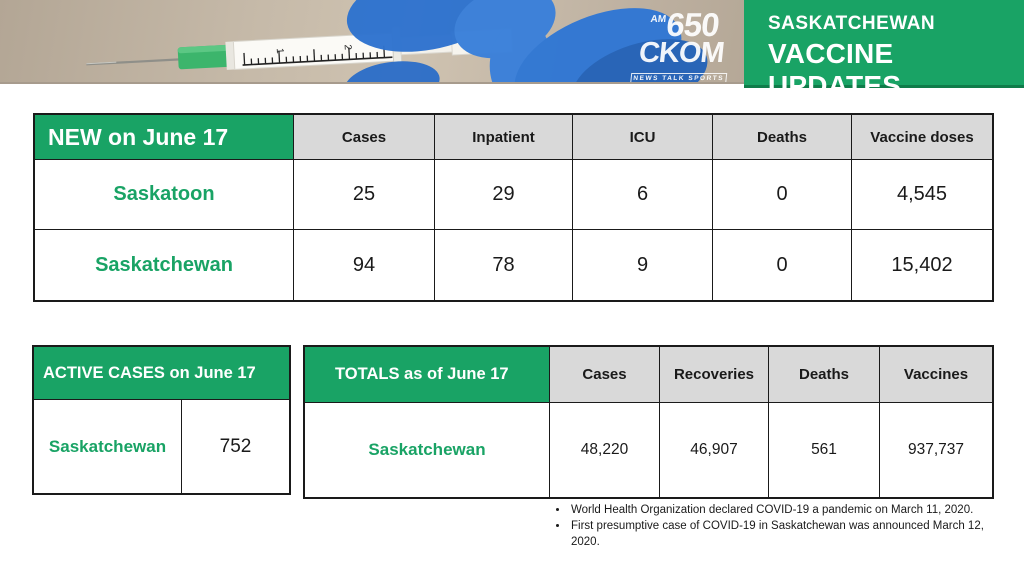 Image resolution: width=1024 pixels, height=576 pixels. I want to click on new-table-title: NEW on June 17, so click(164, 137).